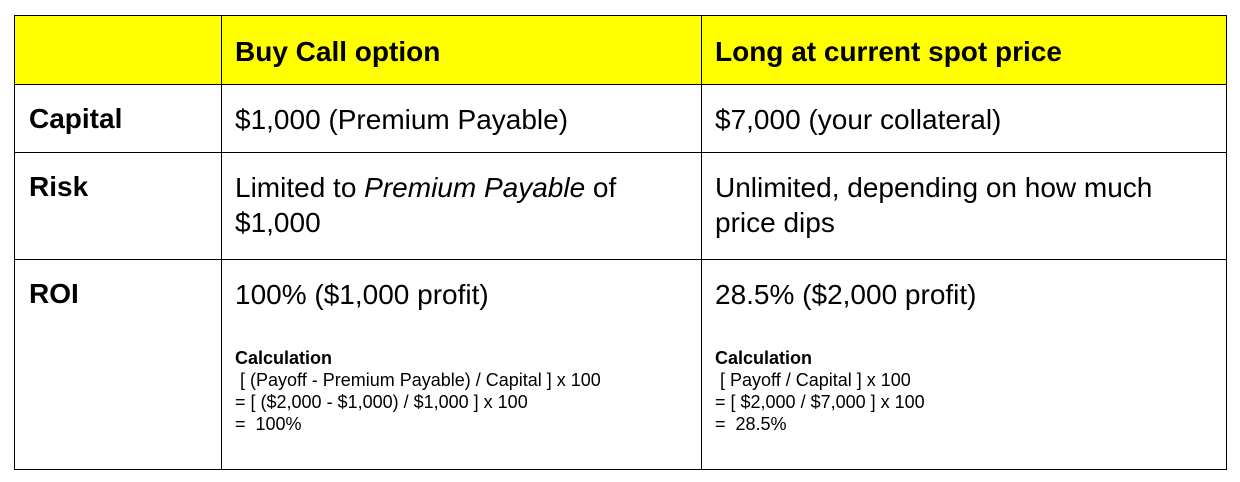 Image resolution: width=1240 pixels, height=482 pixels. I want to click on roi-call-calc-line: = 100%, so click(268, 424).